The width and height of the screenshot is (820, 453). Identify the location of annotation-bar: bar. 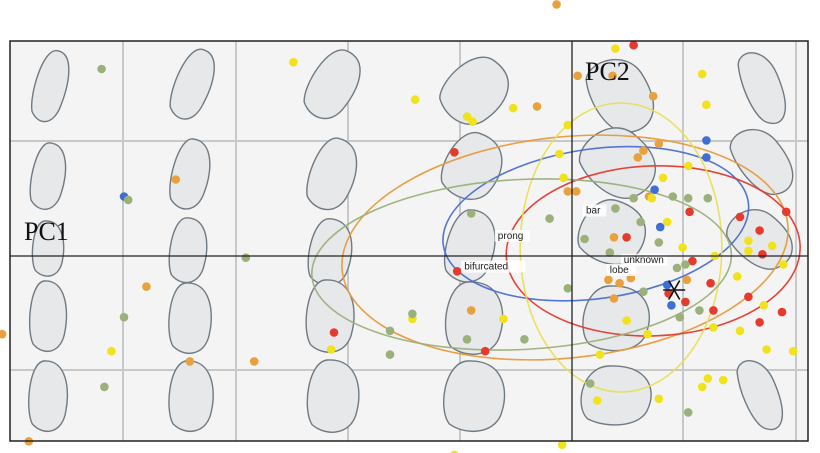
(595, 210).